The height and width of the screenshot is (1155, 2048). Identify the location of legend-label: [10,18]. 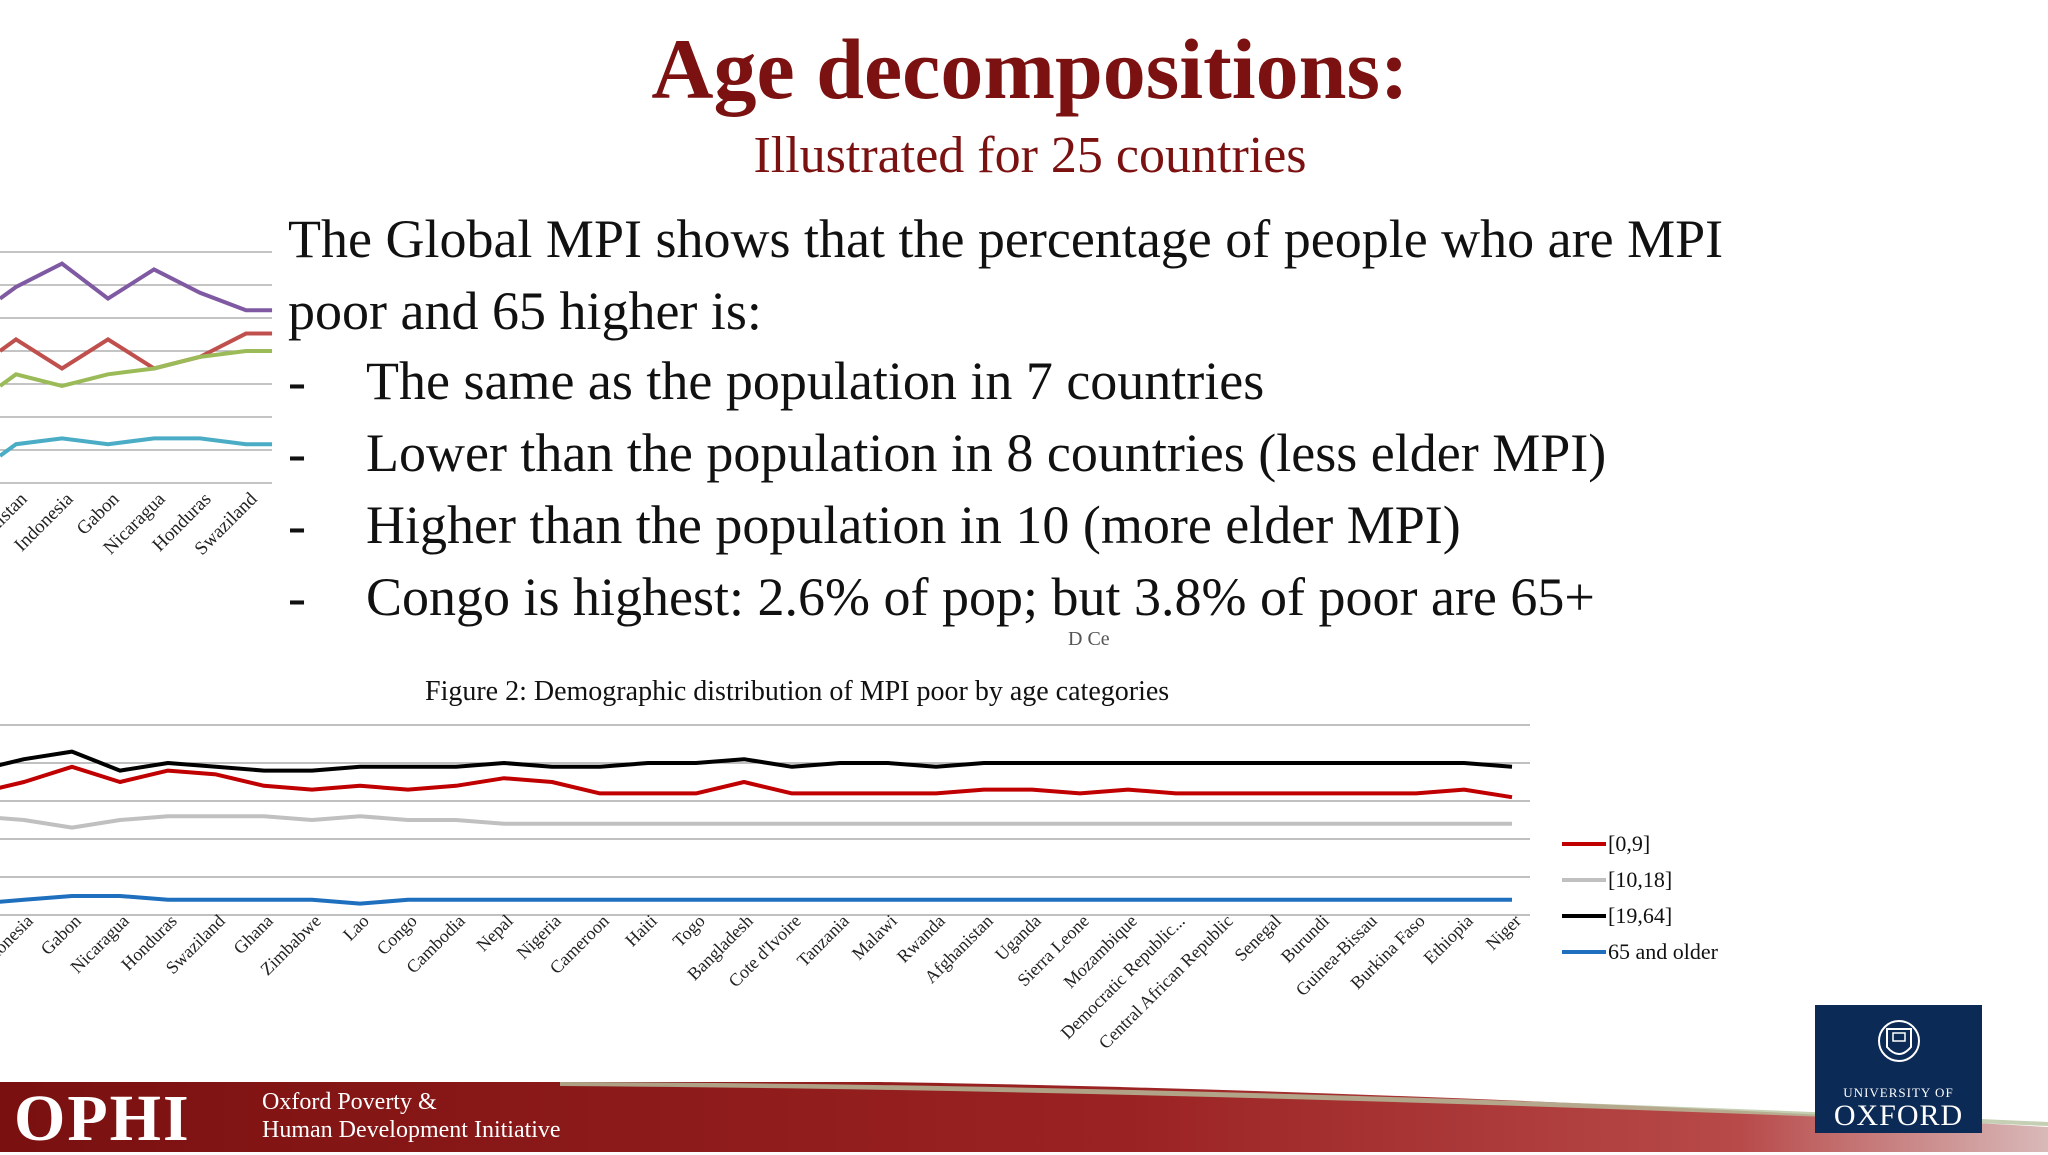
(1640, 879).